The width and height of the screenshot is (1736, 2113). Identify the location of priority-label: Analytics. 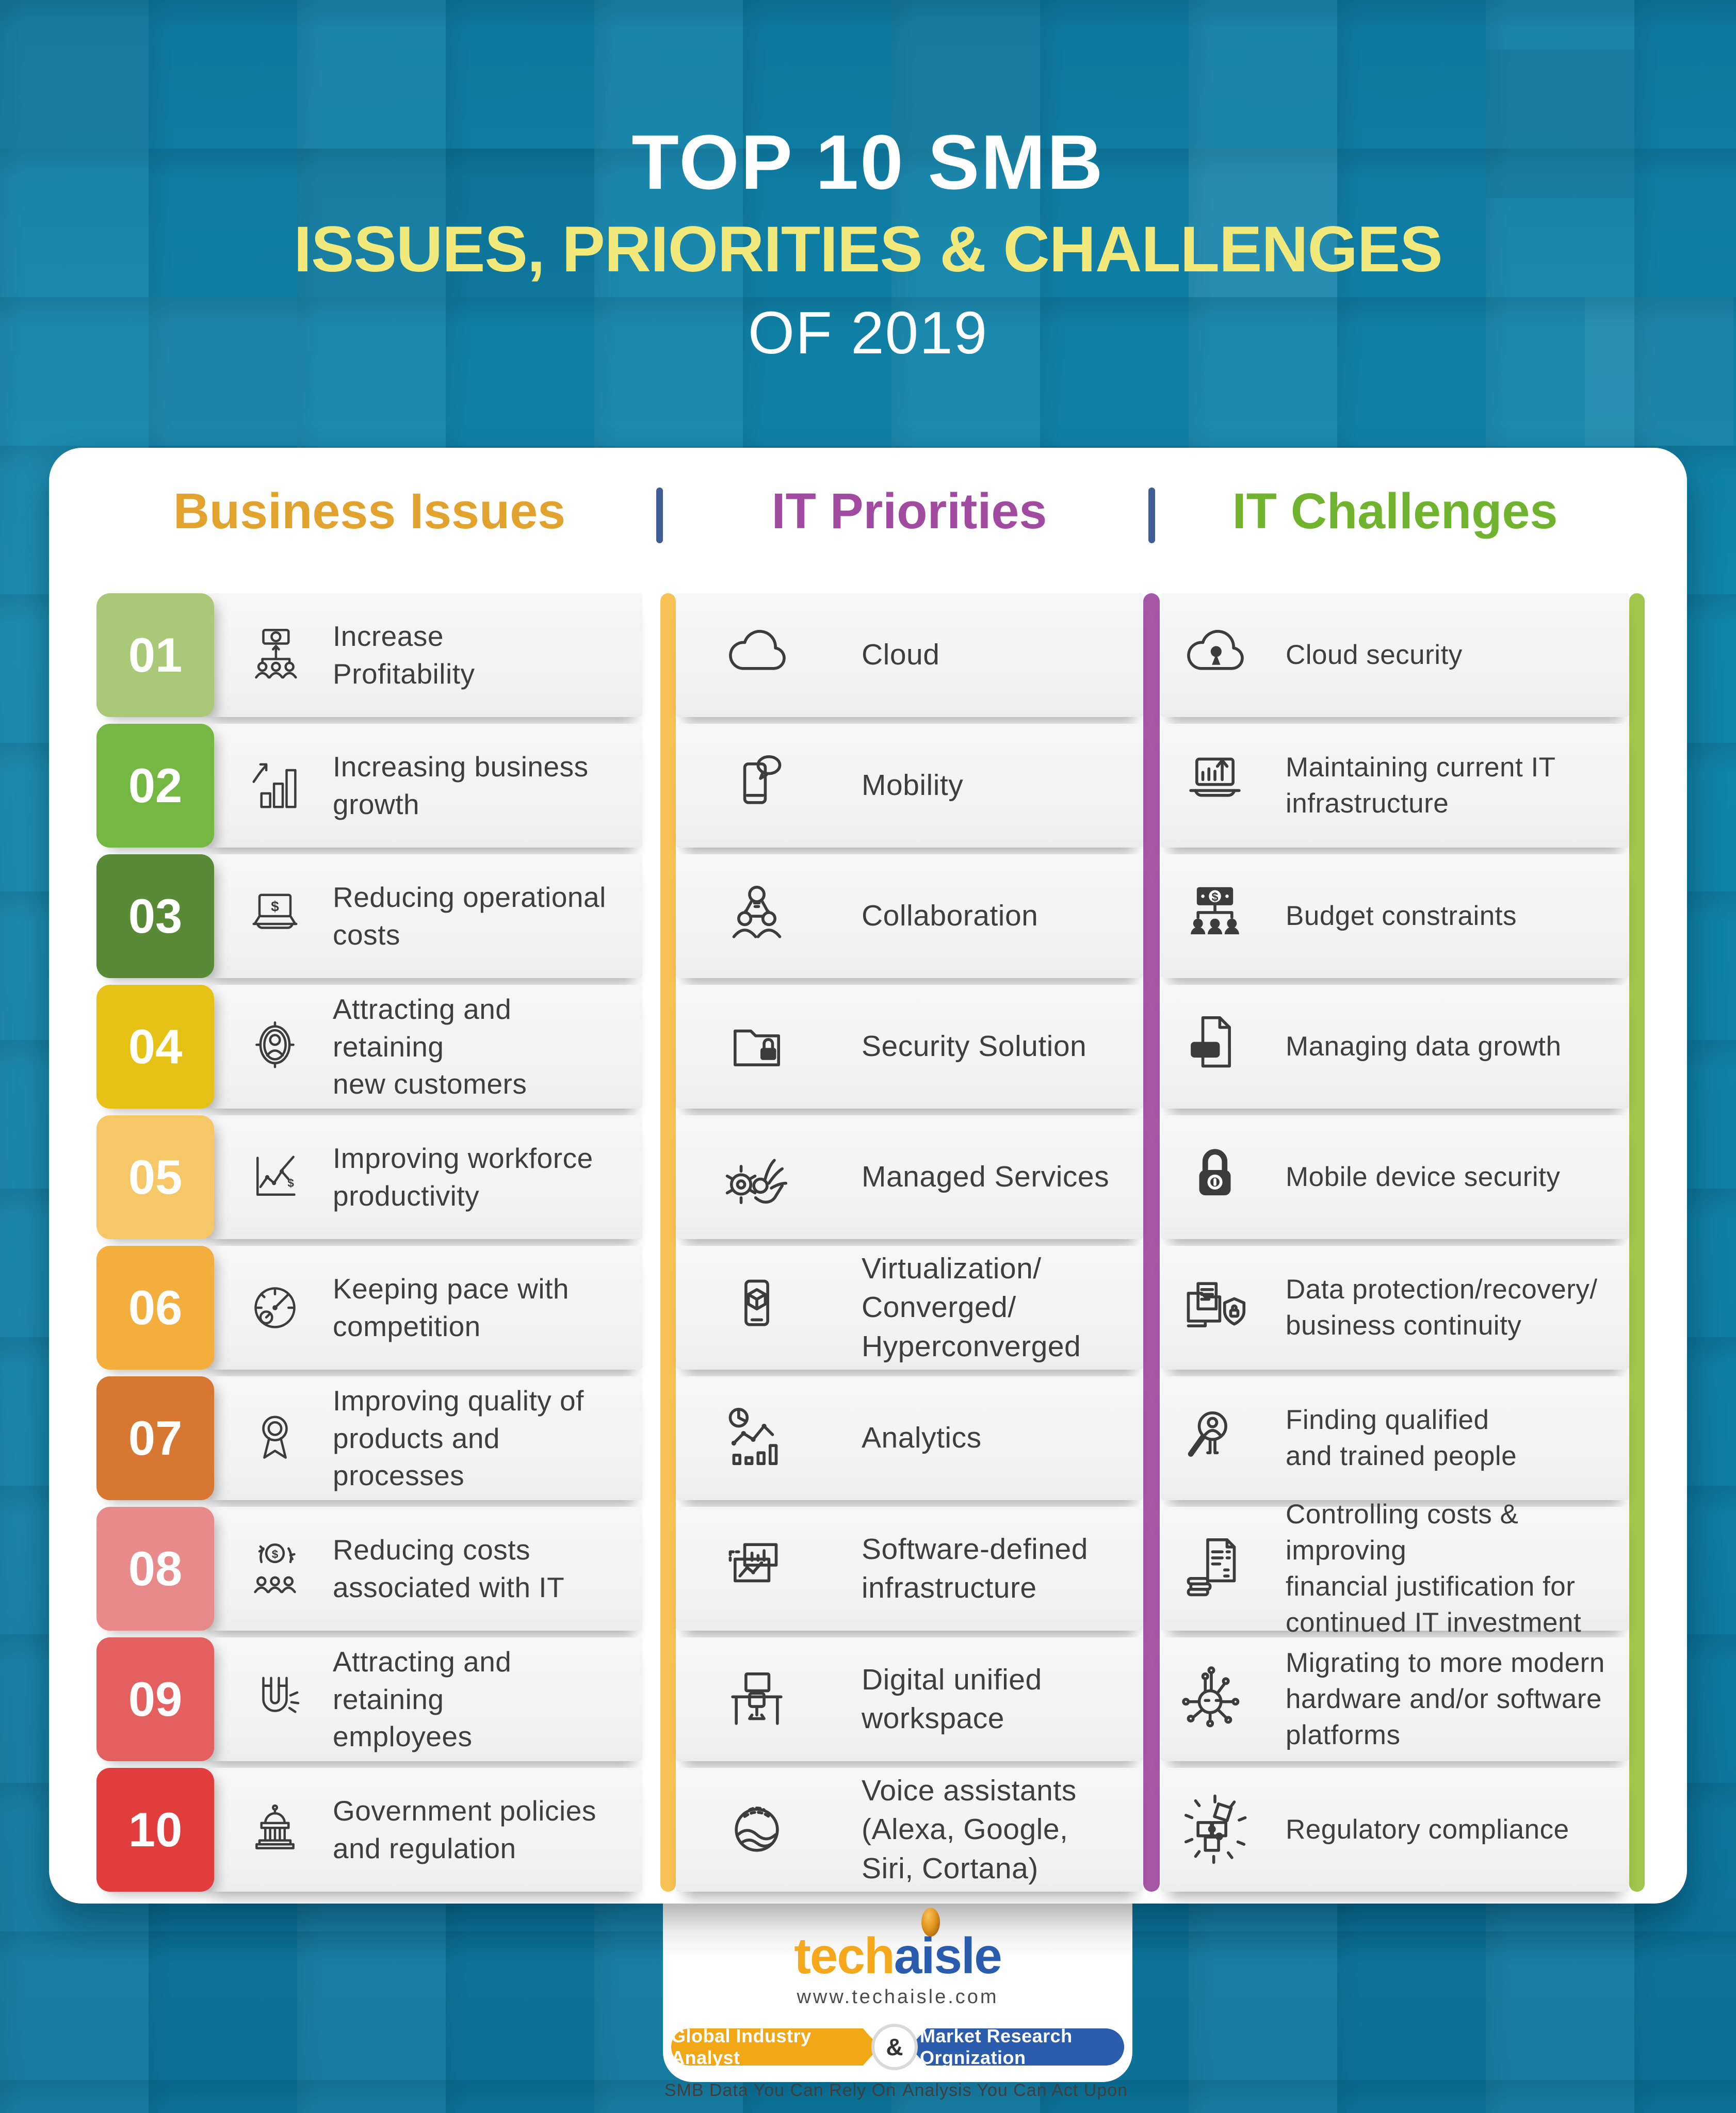
(922, 1438).